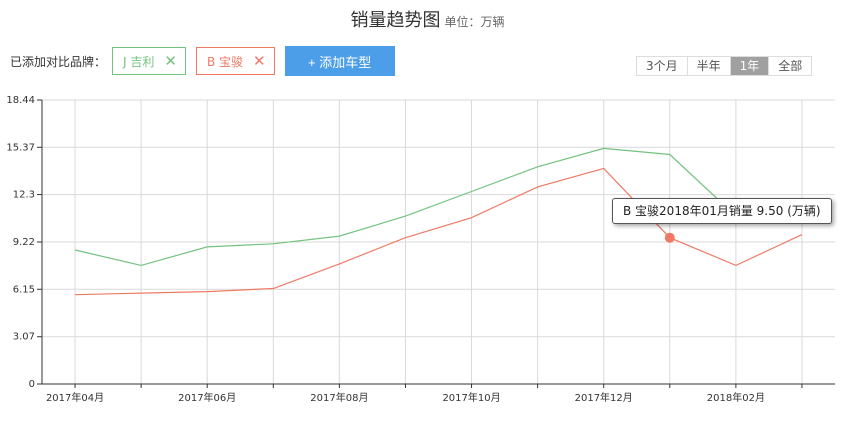 This screenshot has width=855, height=428. What do you see at coordinates (662, 66) in the screenshot?
I see `tab-3-months: 3个月` at bounding box center [662, 66].